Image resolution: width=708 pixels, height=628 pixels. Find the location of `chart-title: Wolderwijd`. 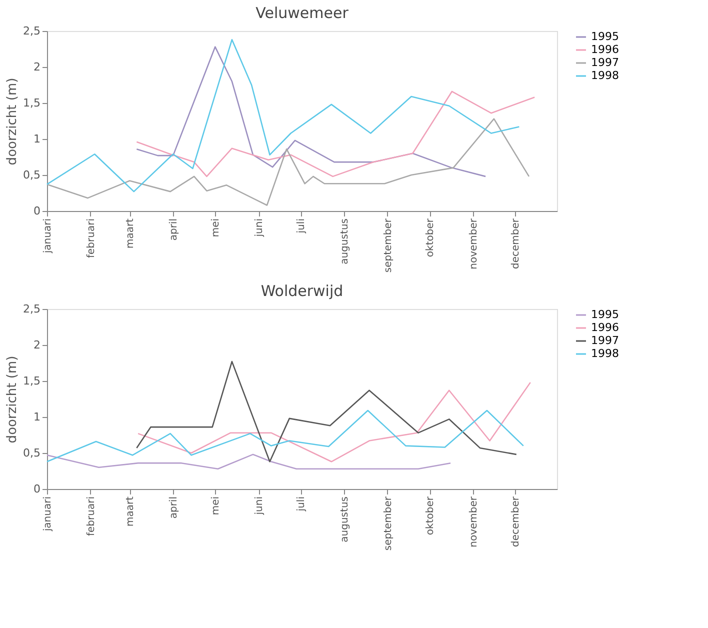

chart-title: Wolderwijd is located at coordinates (302, 291).